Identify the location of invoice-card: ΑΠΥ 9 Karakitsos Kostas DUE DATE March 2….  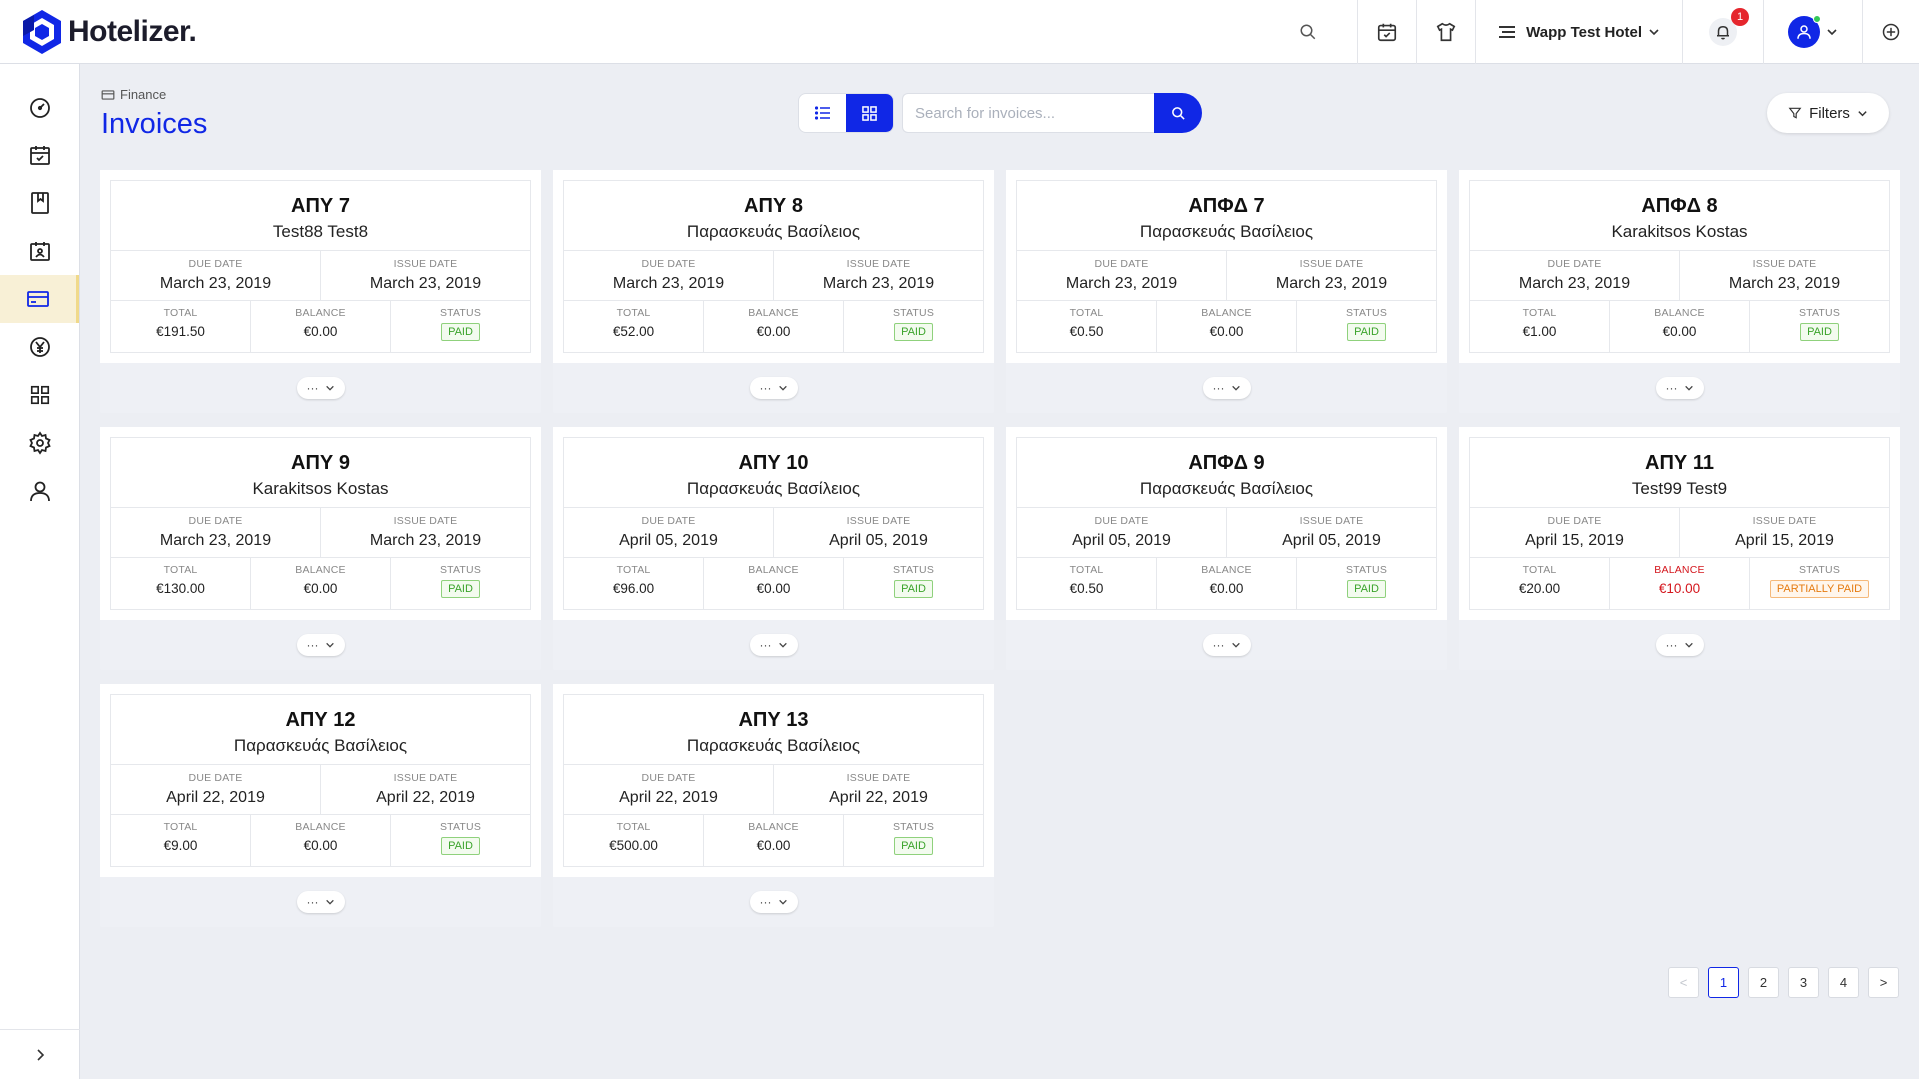
(320, 548).